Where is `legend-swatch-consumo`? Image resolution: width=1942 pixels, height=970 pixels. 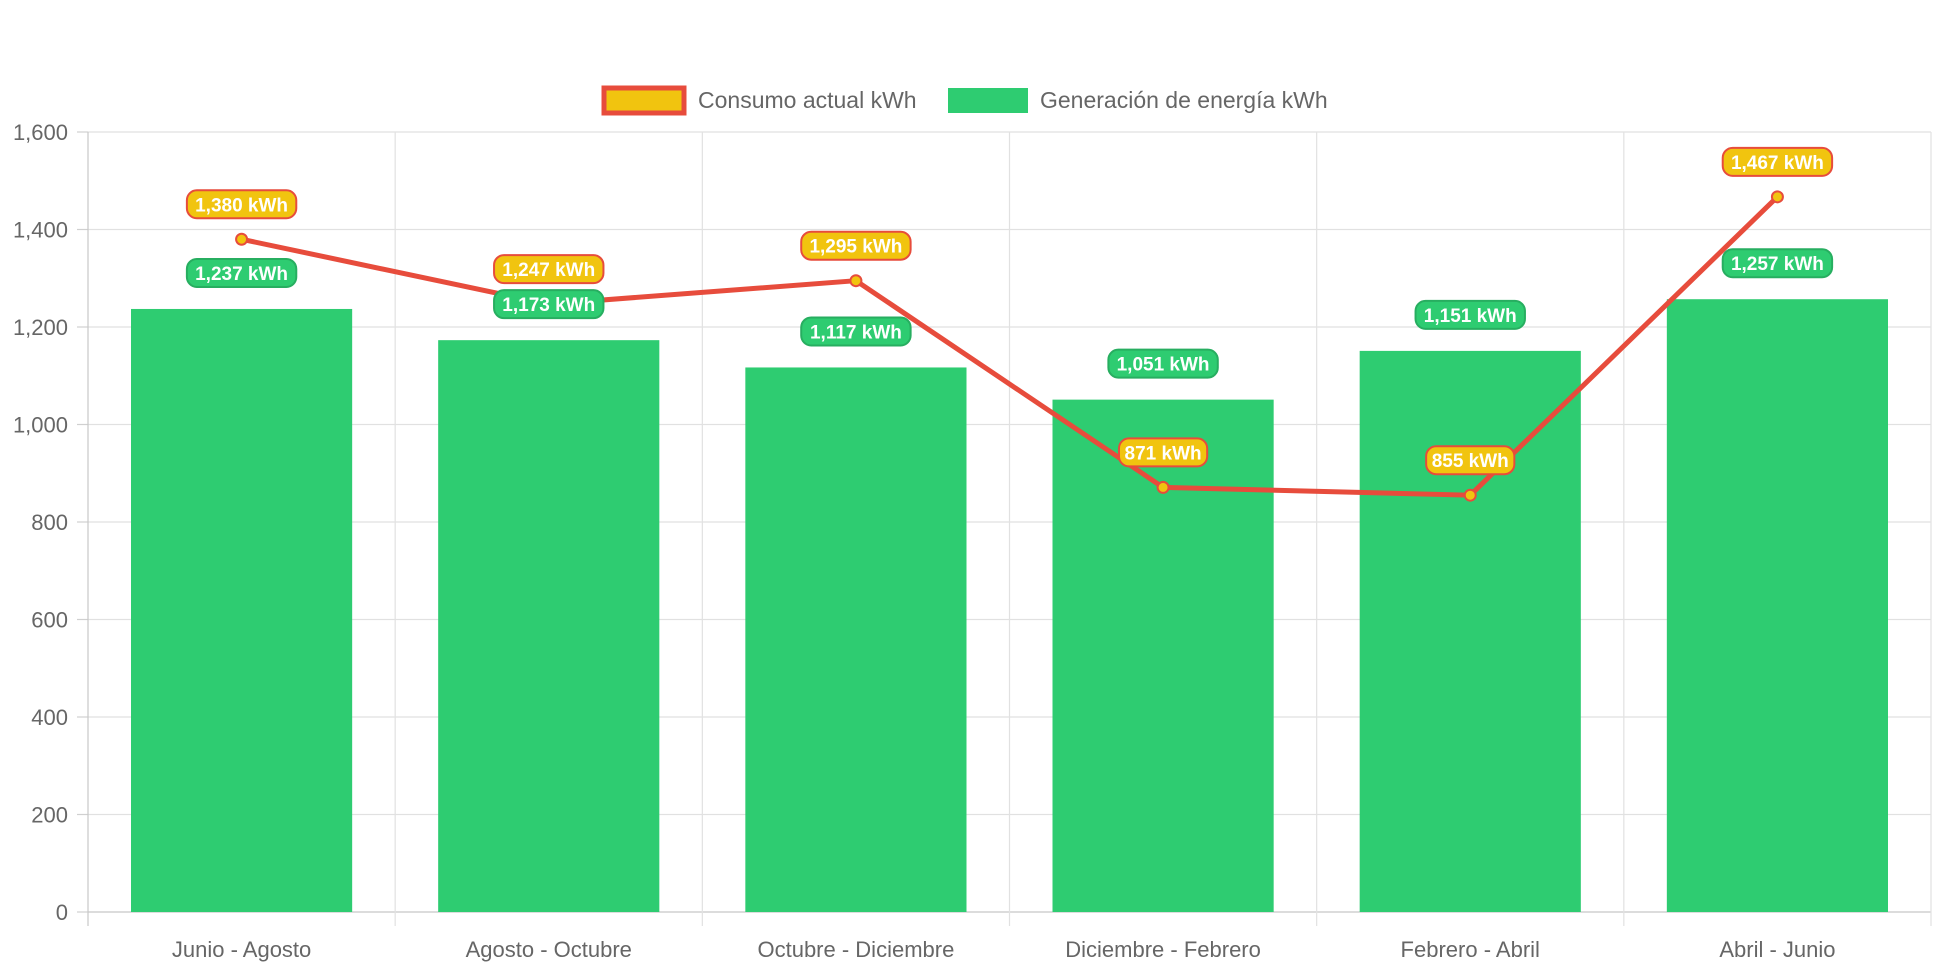 legend-swatch-consumo is located at coordinates (644, 100).